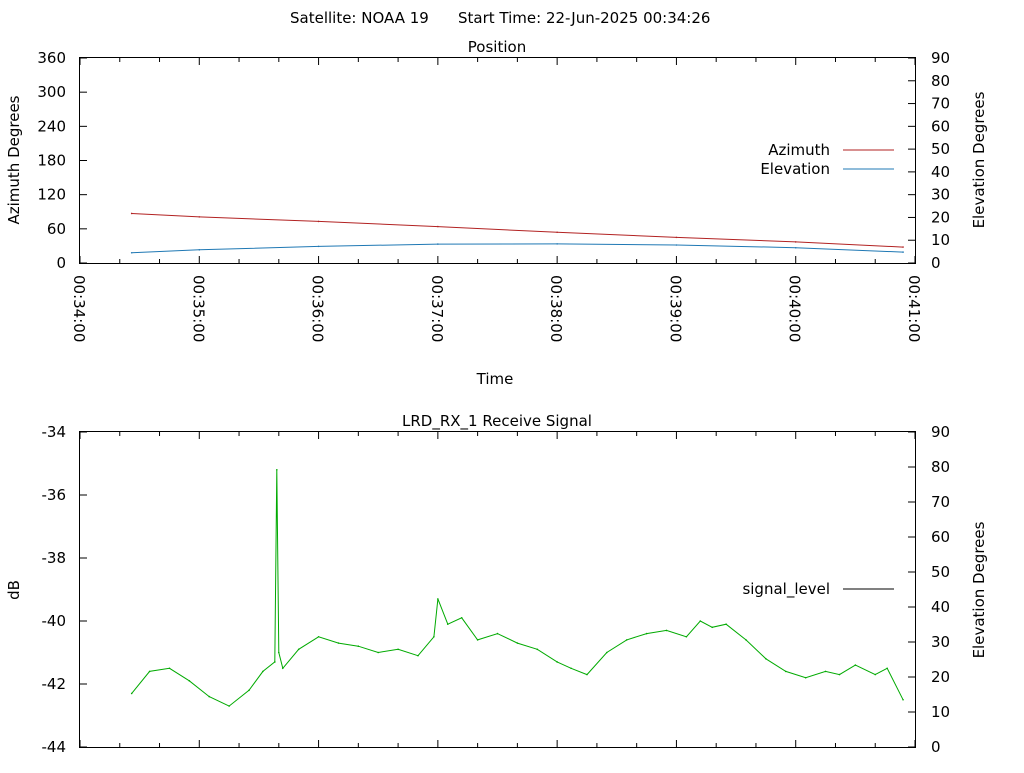  What do you see at coordinates (54, 621) in the screenshot?
I see `y-tick-label: -40` at bounding box center [54, 621].